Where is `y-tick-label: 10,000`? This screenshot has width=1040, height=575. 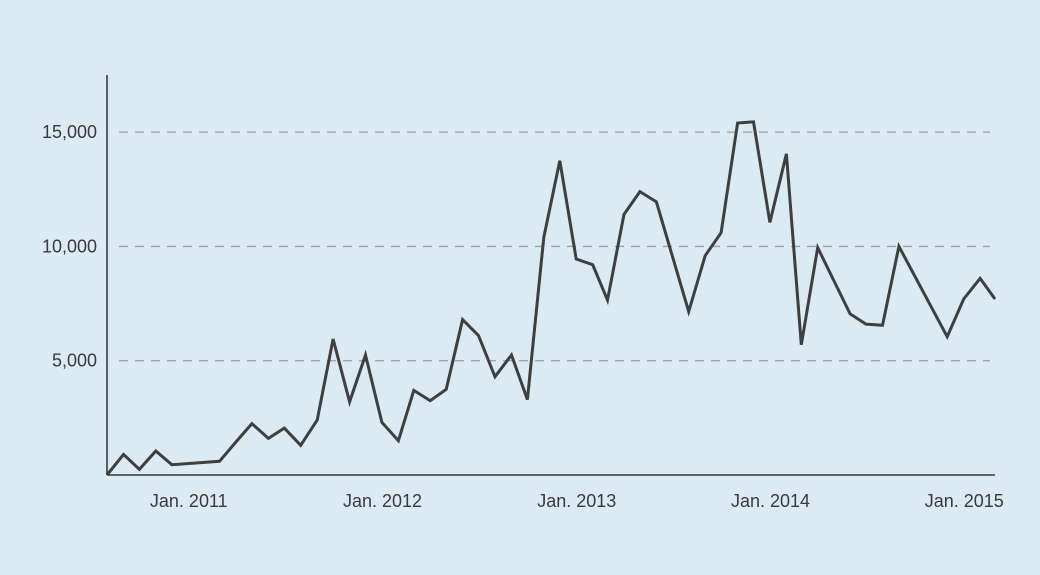
y-tick-label: 10,000 is located at coordinates (69, 246).